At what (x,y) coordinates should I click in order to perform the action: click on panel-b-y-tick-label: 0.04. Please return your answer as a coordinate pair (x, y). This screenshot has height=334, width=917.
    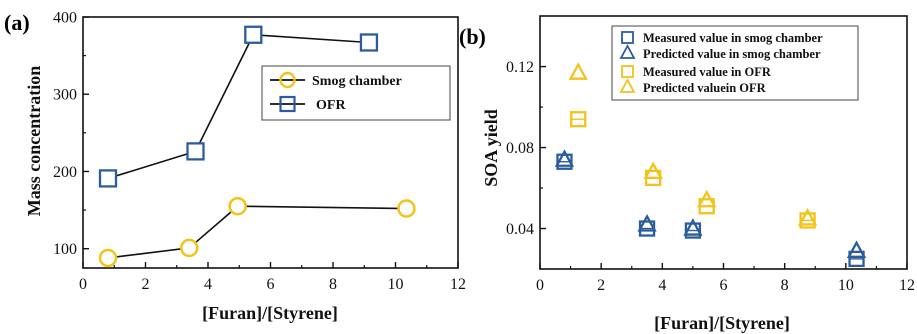
    Looking at the image, I should click on (520, 229).